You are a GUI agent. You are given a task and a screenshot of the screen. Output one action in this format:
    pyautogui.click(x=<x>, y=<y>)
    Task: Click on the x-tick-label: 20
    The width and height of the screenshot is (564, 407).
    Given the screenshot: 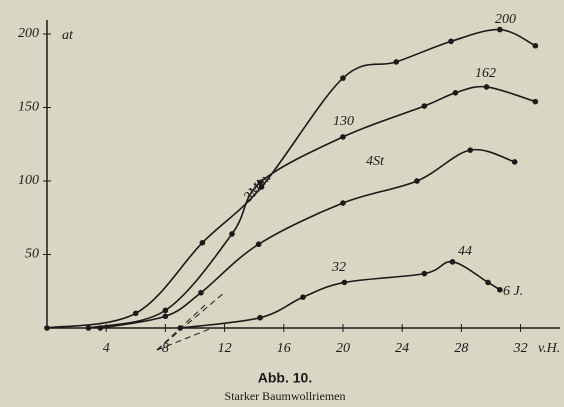 What is the action you would take?
    pyautogui.click(x=343, y=348)
    